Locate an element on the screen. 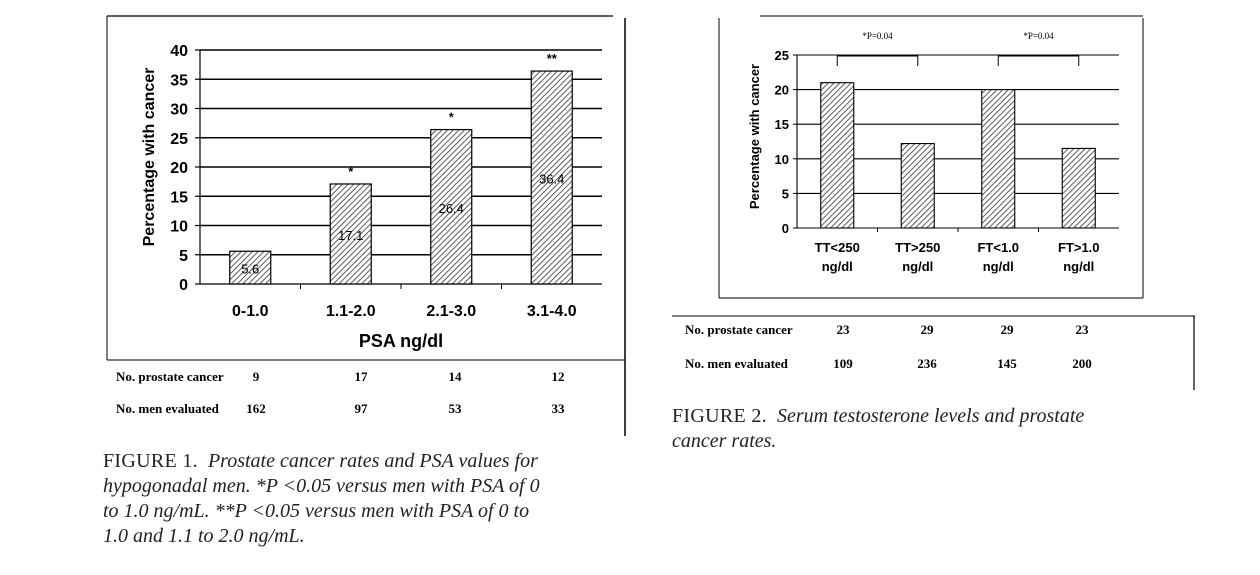 The image size is (1260, 575). table-cell: 109 is located at coordinates (843, 363).